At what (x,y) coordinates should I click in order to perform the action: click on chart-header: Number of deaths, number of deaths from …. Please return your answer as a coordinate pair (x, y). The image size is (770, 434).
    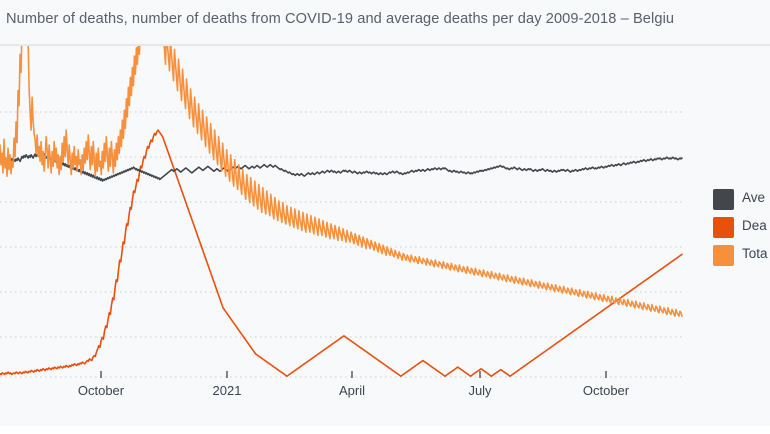
    Looking at the image, I should click on (385, 22).